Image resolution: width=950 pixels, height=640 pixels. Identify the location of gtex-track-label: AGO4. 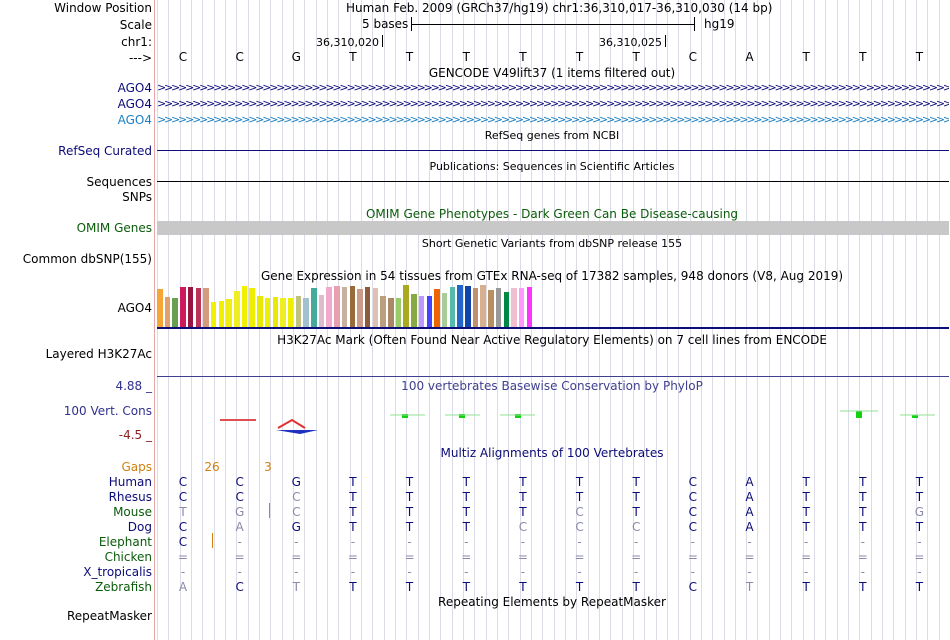
(134, 308).